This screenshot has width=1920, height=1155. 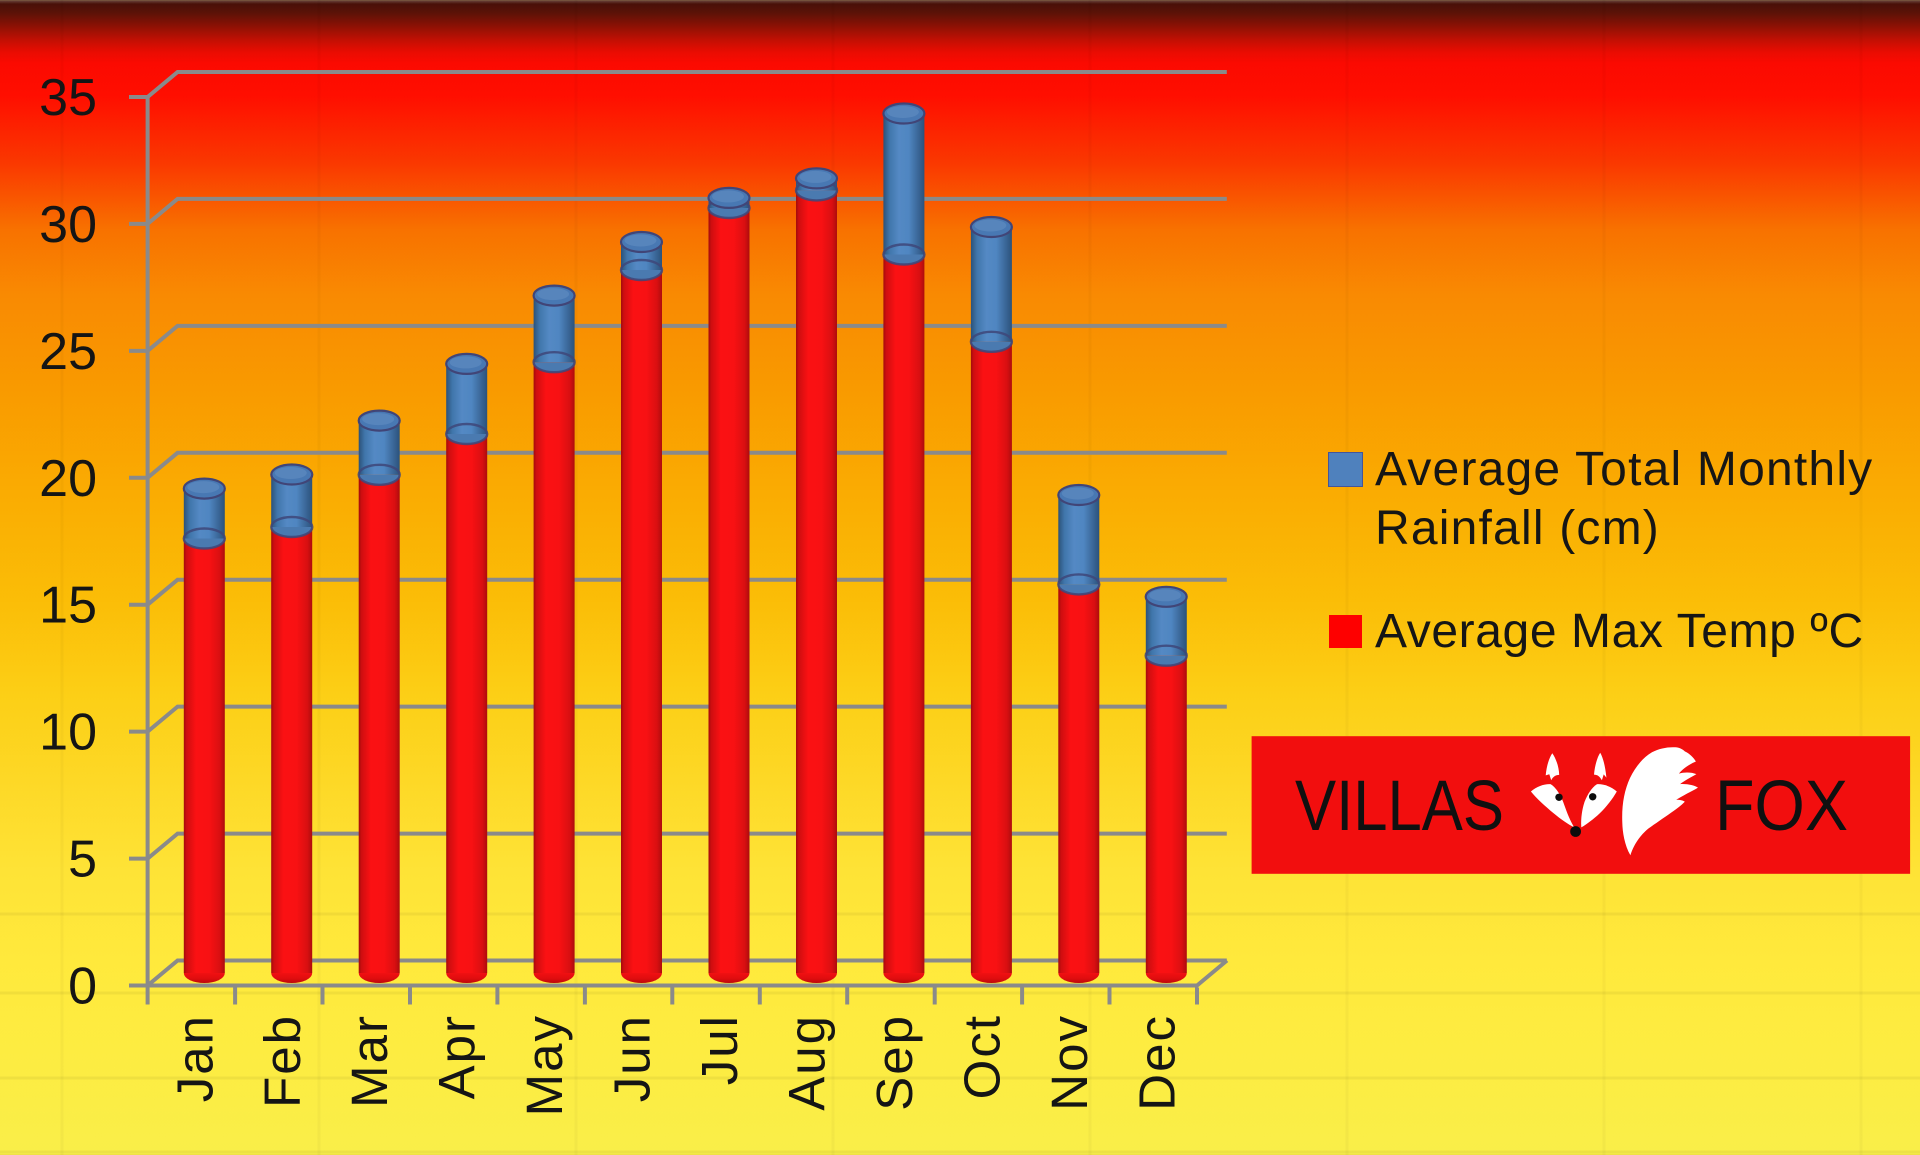 I want to click on svg-text: Mar, so click(x=369, y=1061).